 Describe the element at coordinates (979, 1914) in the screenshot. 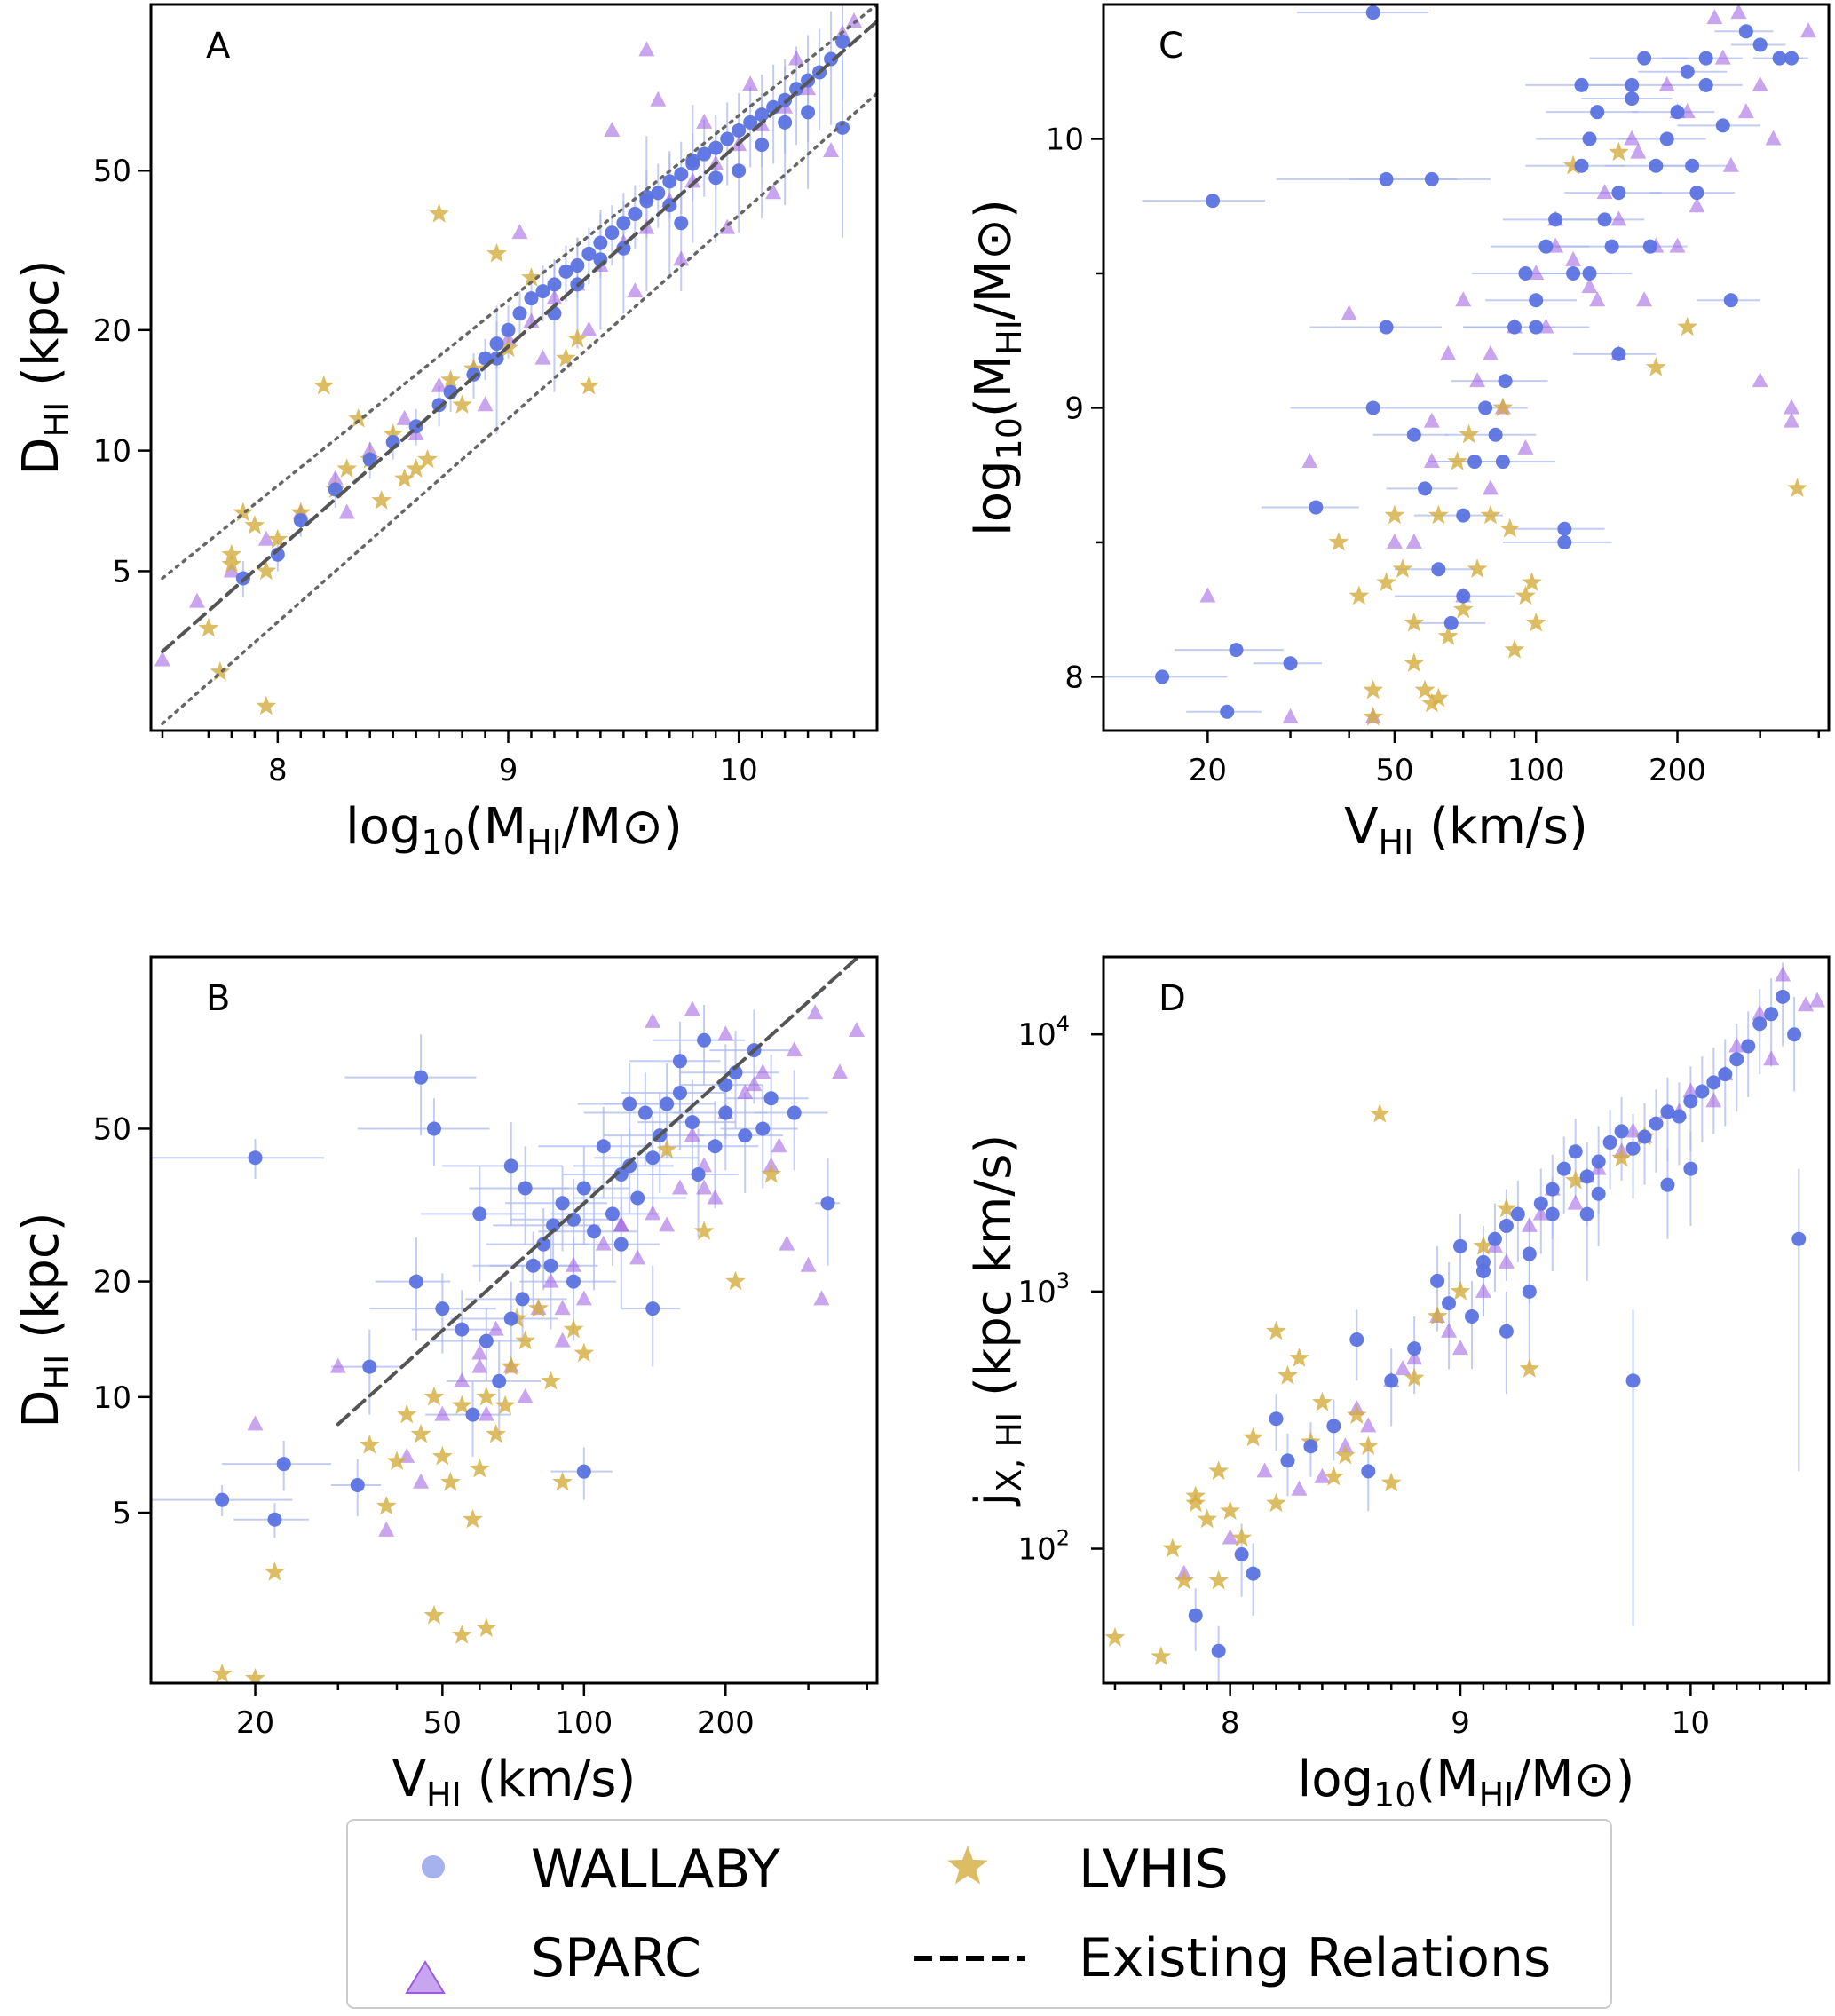

I see `legend-box` at that location.